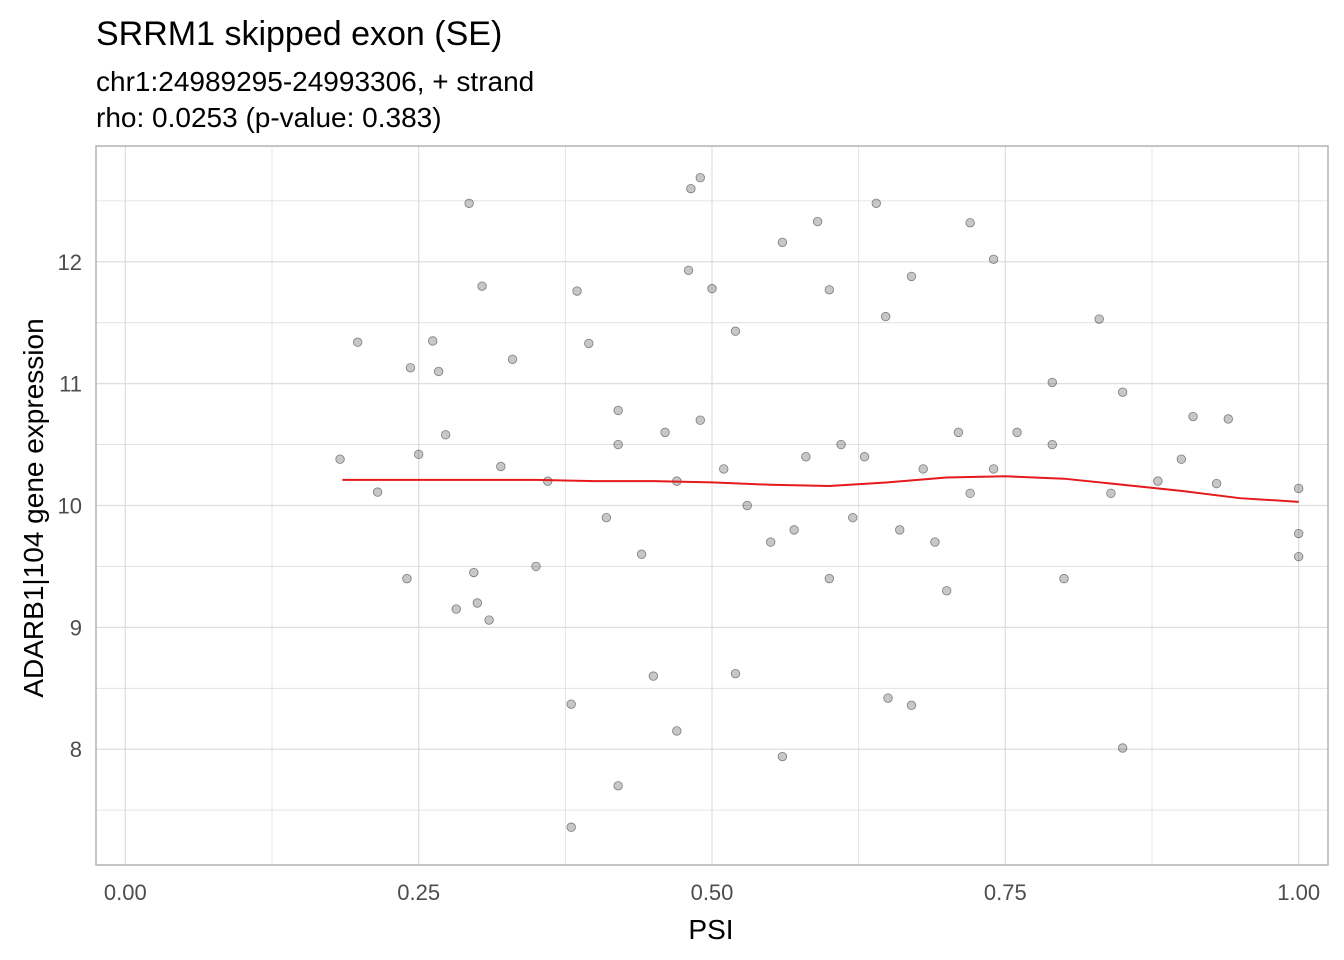 This screenshot has width=1344, height=960. Describe the element at coordinates (76, 627) in the screenshot. I see `y-tick-label: 9` at that location.